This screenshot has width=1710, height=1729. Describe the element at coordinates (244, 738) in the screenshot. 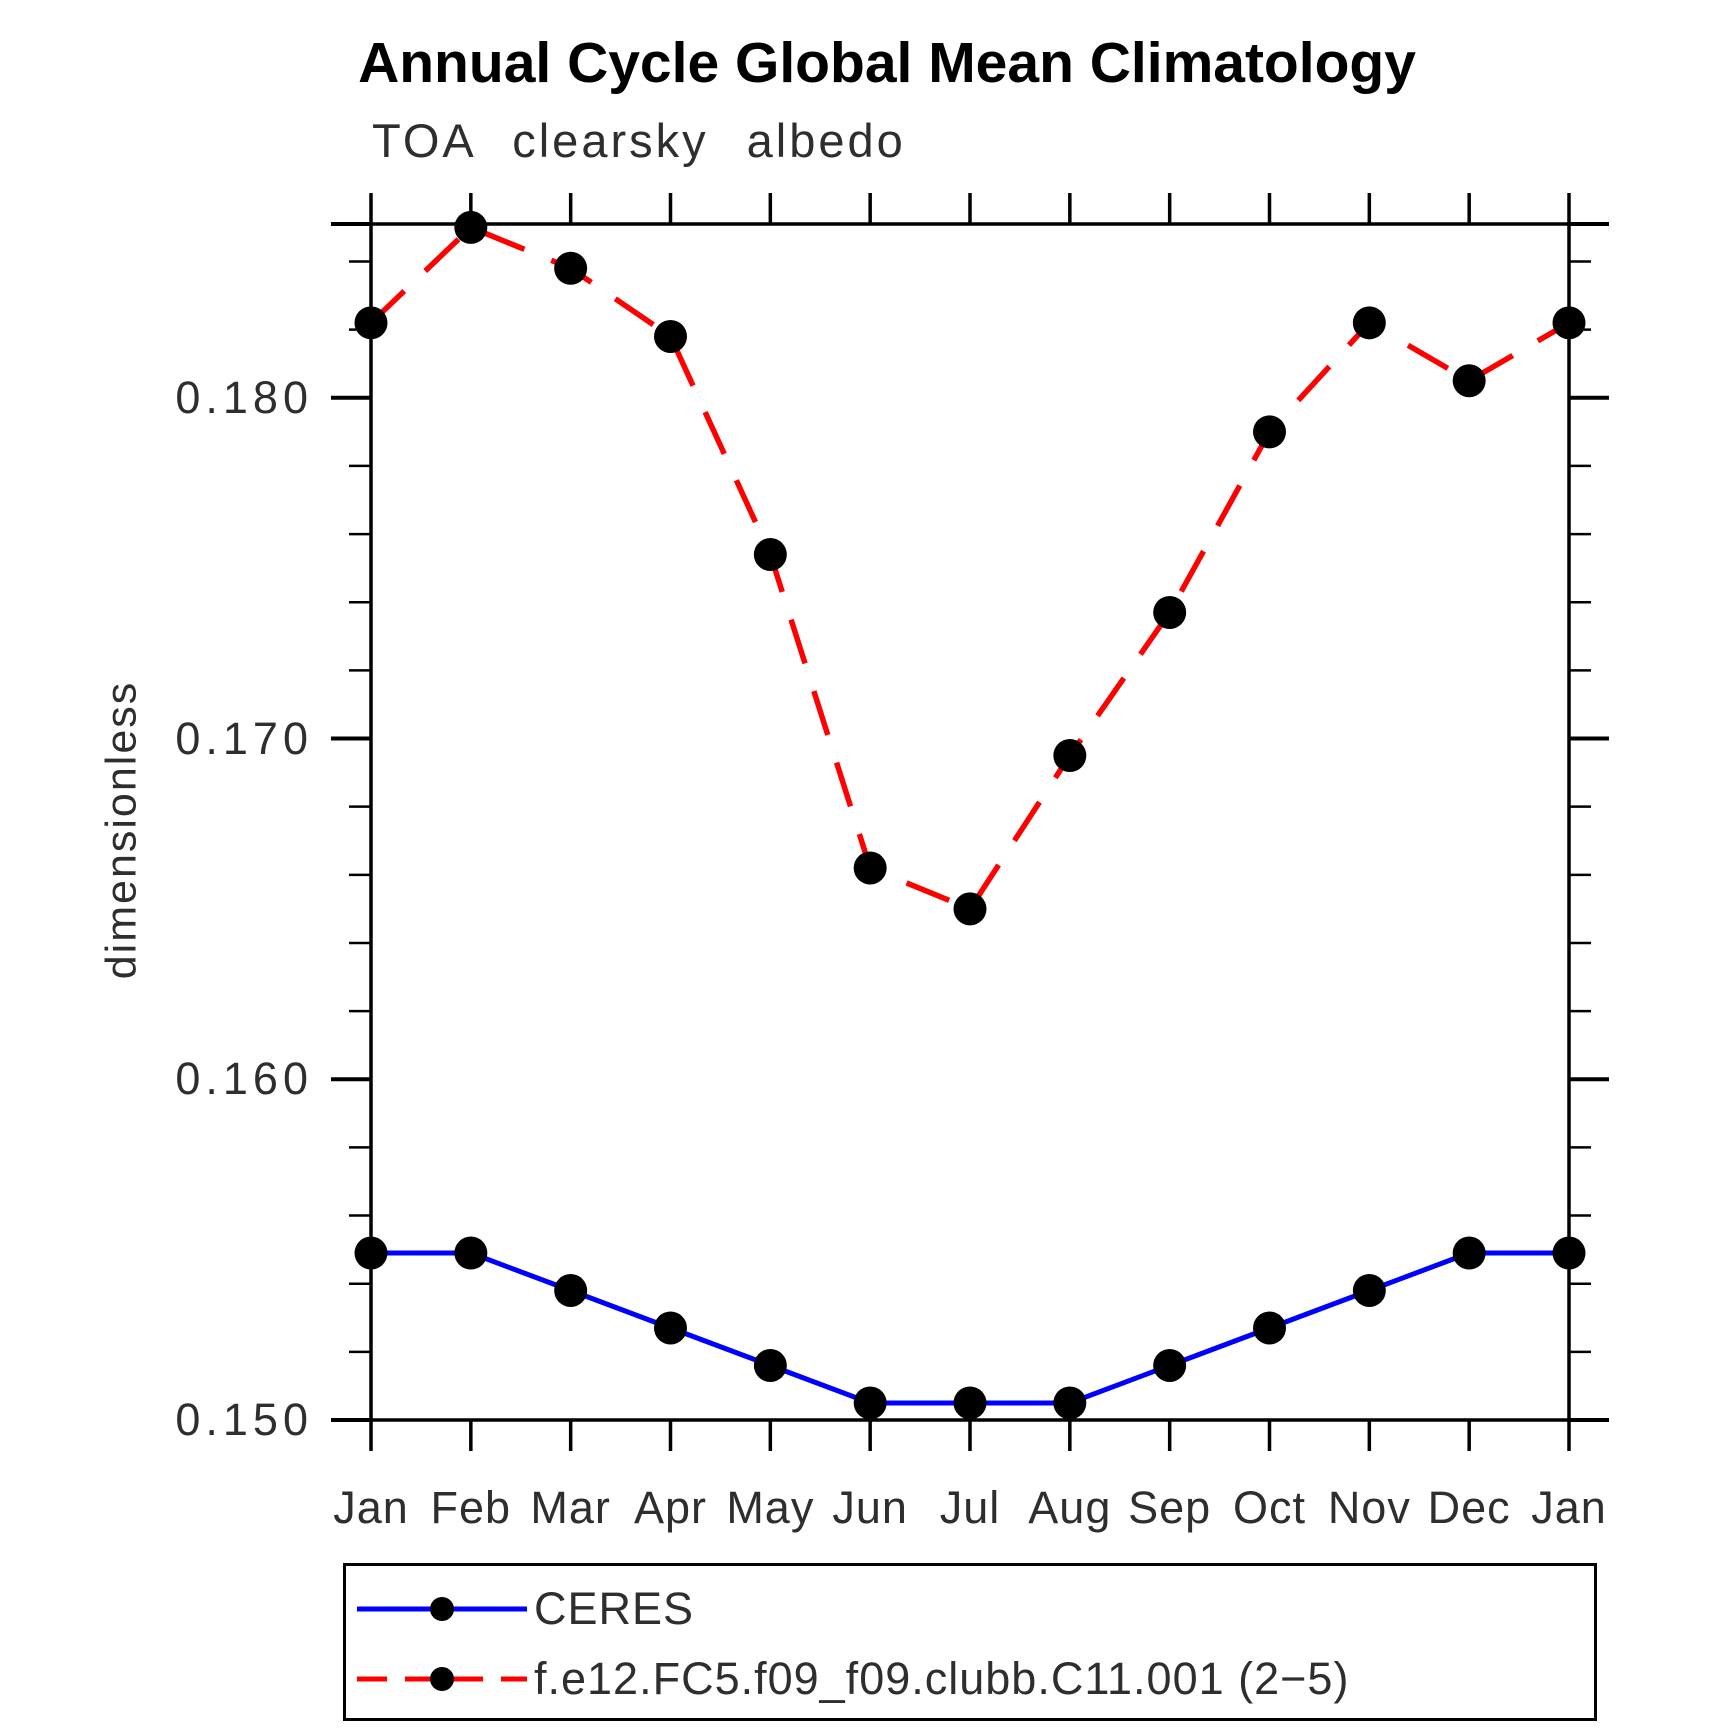

I see `y-tick-label: 0.170` at that location.